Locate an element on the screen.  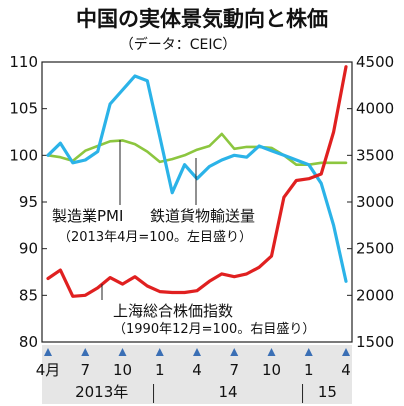
pmi-line is located at coordinates (197, 149).